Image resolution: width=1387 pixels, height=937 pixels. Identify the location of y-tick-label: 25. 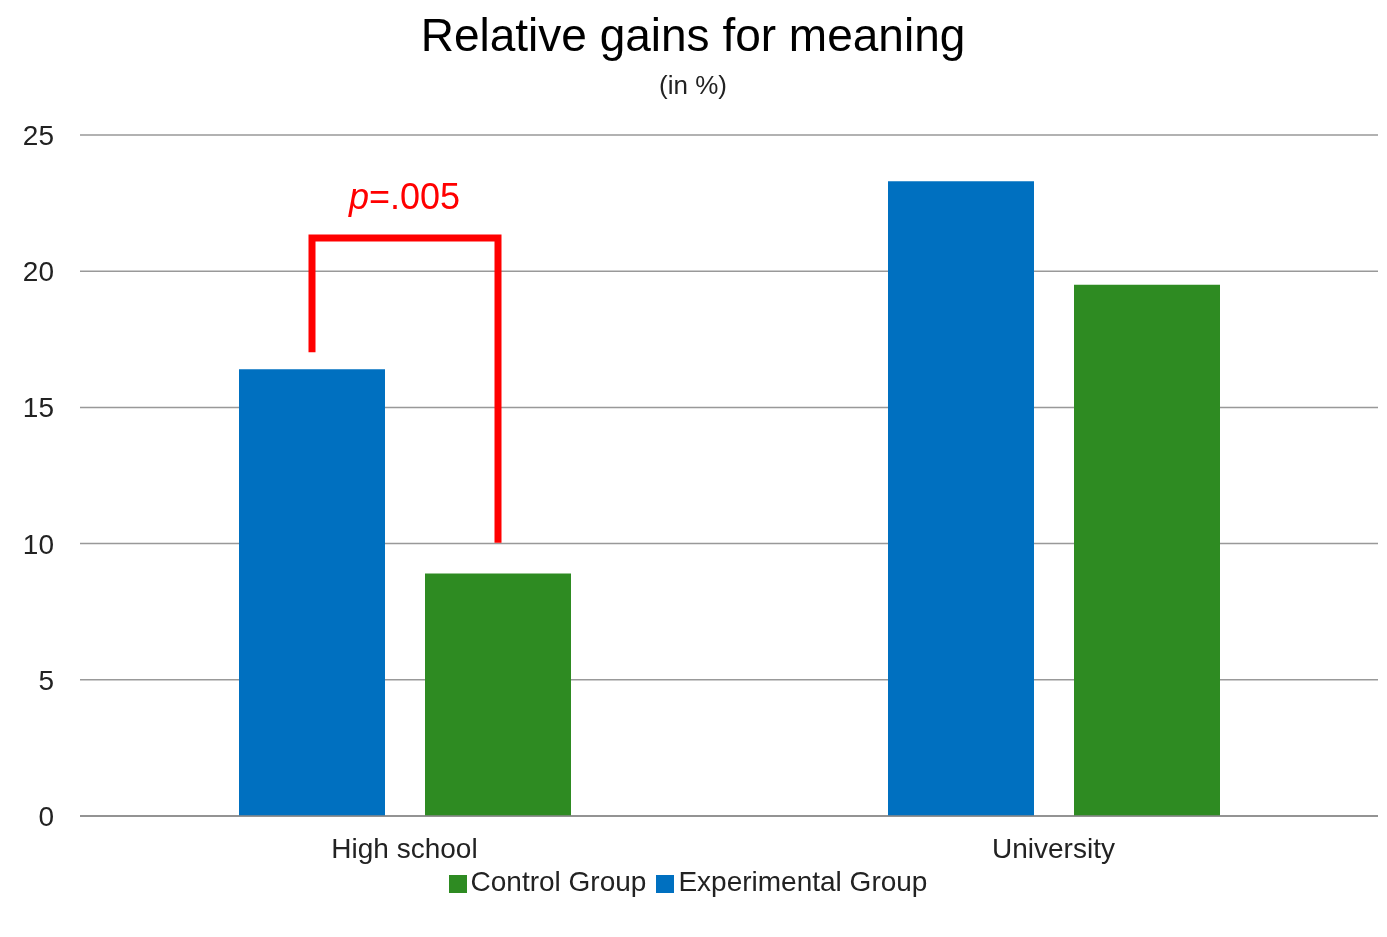
(38, 135).